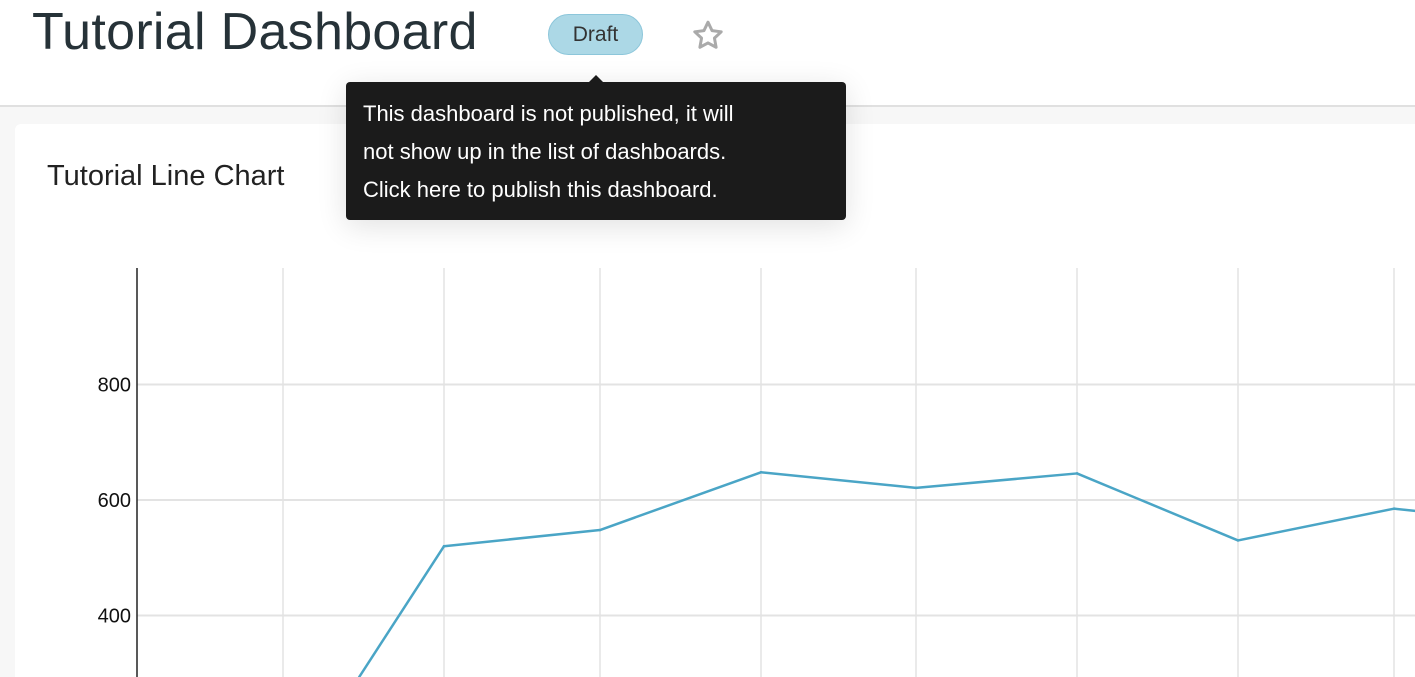 The width and height of the screenshot is (1415, 677). I want to click on draft-status-badge: Draft, so click(595, 34).